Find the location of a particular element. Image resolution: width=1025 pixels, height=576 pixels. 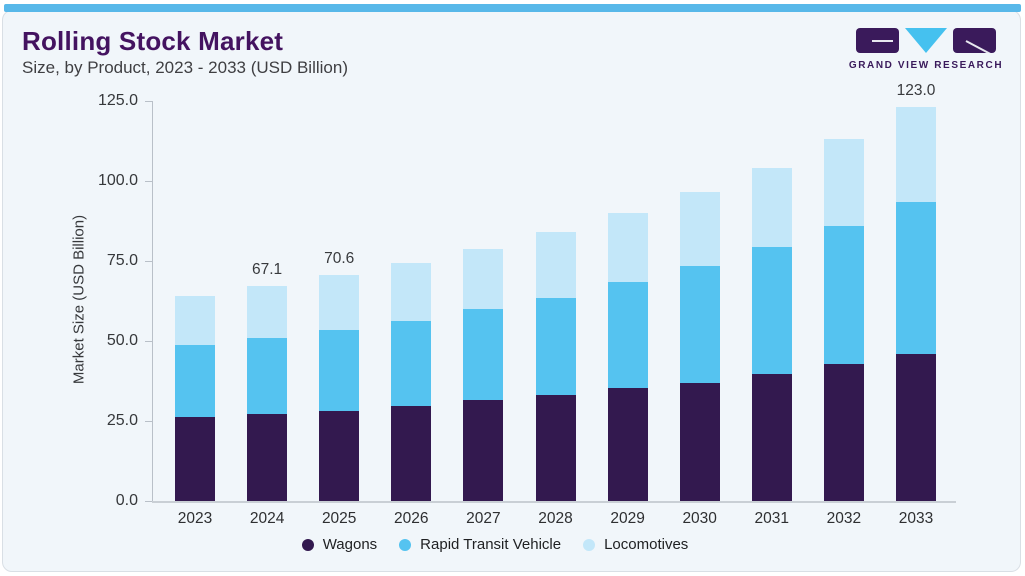

x-axis-label: 2030 is located at coordinates (699, 518).